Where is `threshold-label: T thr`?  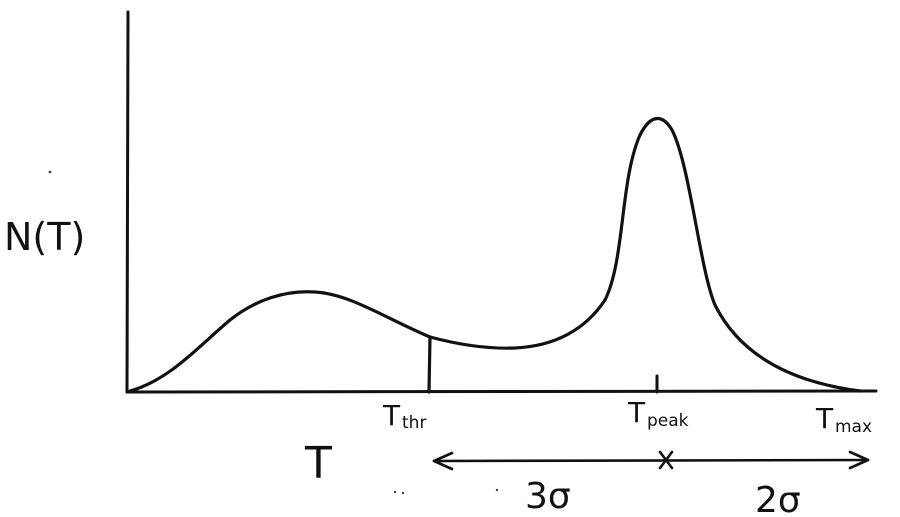 threshold-label: T thr is located at coordinates (404, 416).